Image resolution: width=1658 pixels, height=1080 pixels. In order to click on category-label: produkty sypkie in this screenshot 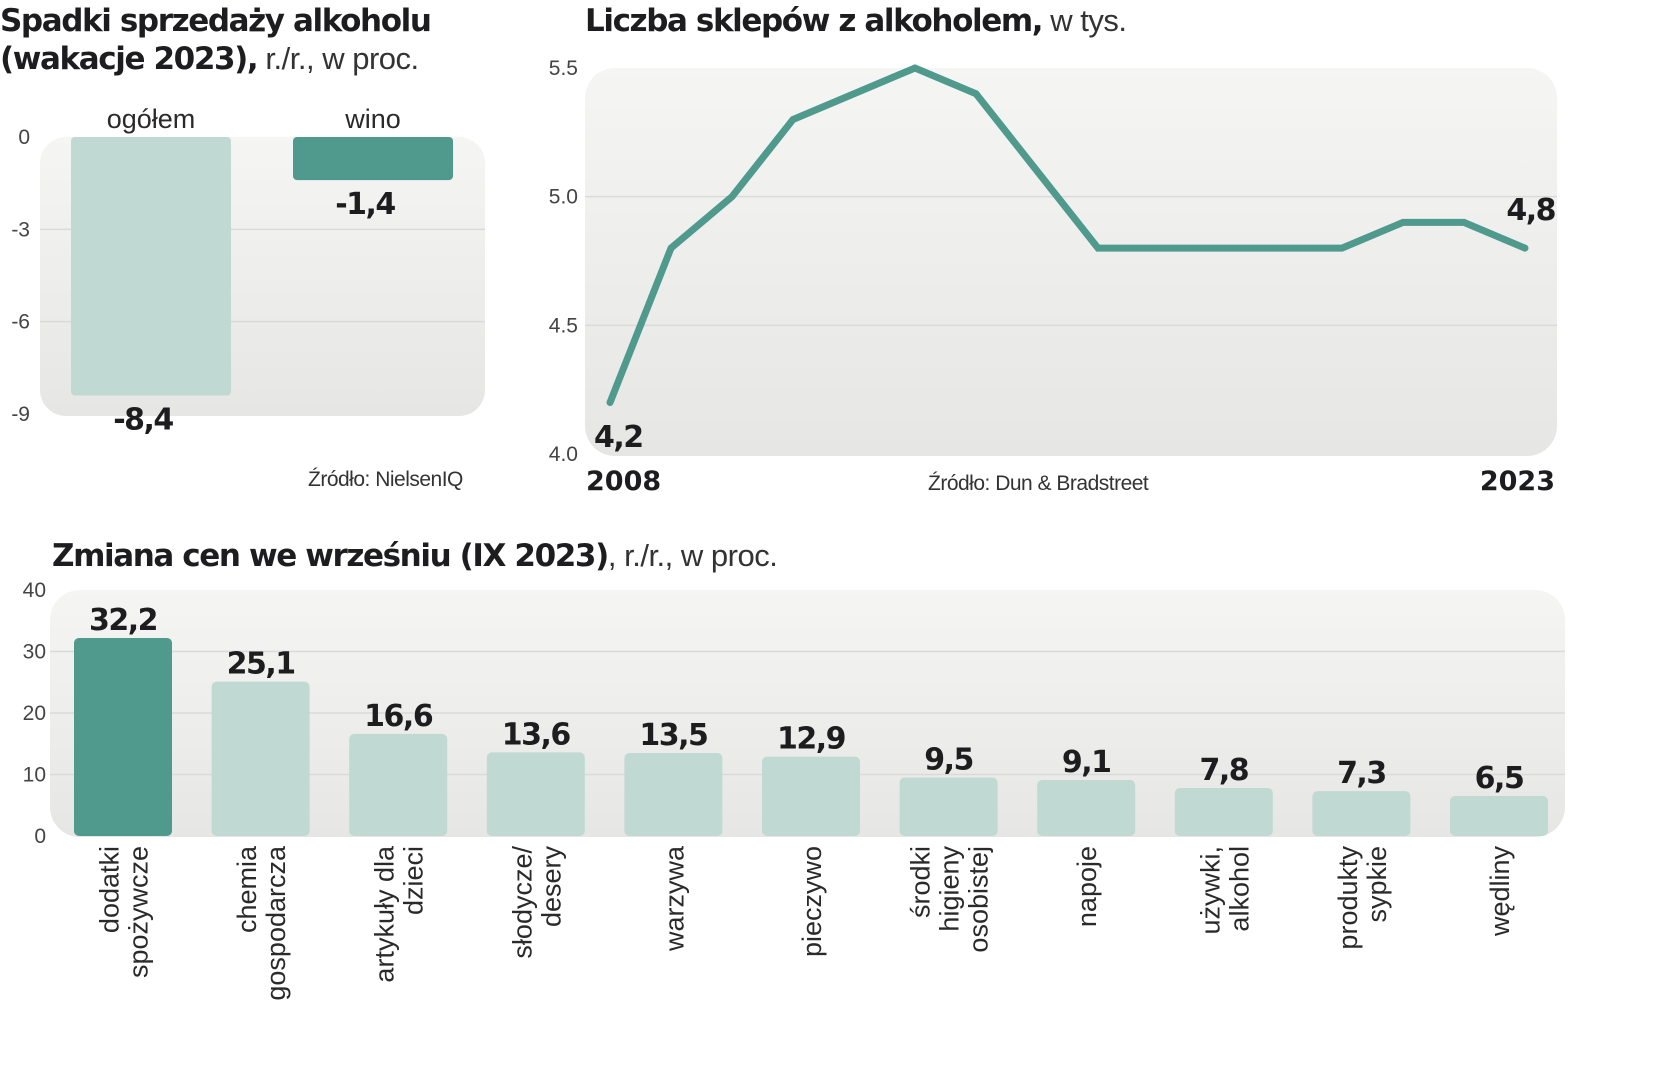, I will do `click(1362, 898)`.